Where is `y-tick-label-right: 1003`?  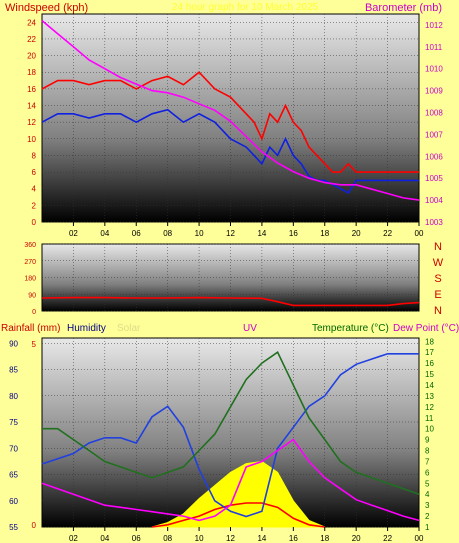
y-tick-label-right: 1003 is located at coordinates (434, 222).